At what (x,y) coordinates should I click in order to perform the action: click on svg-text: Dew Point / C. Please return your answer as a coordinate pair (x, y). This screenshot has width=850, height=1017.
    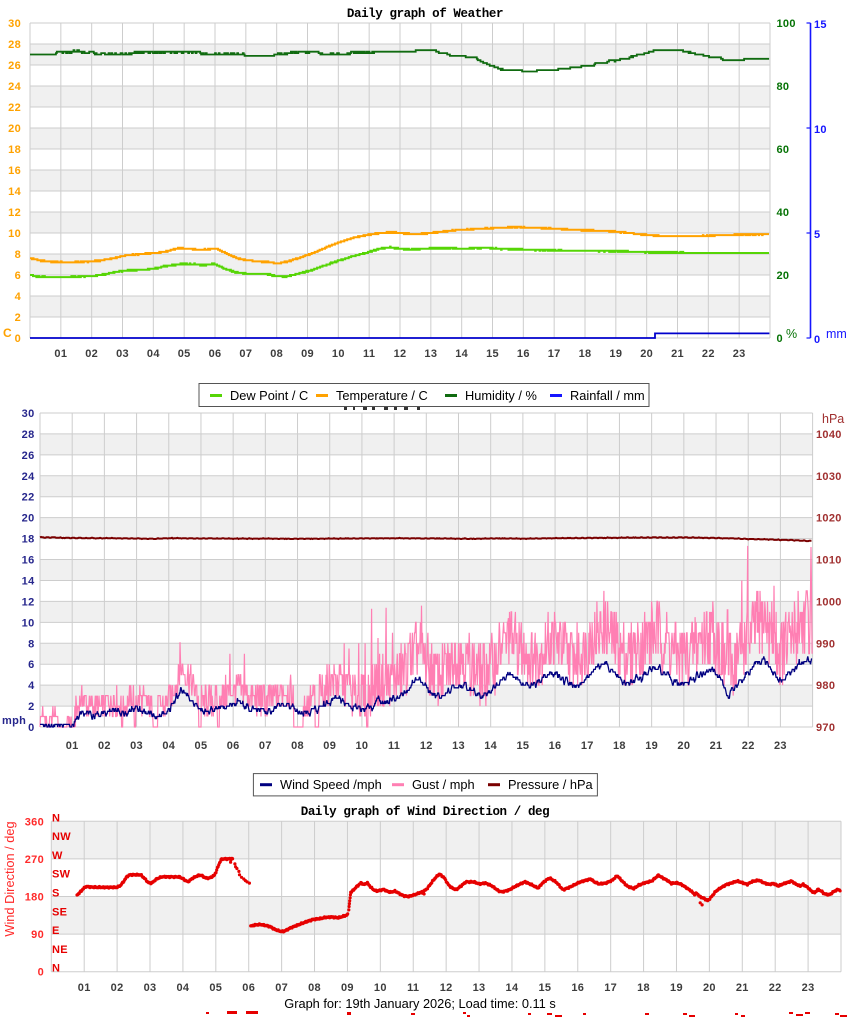
    Looking at the image, I should click on (269, 395).